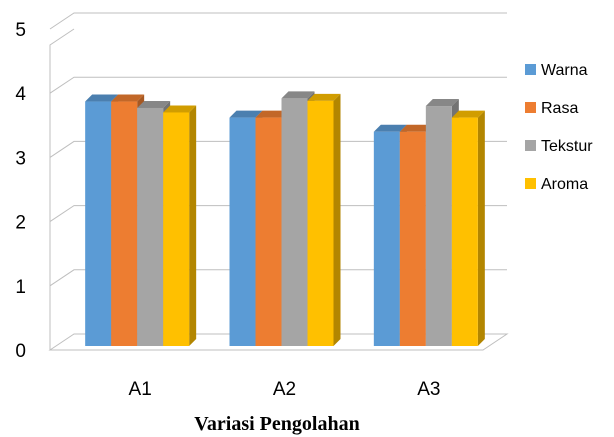  Describe the element at coordinates (20, 351) in the screenshot. I see `y-tick-label: 0` at that location.